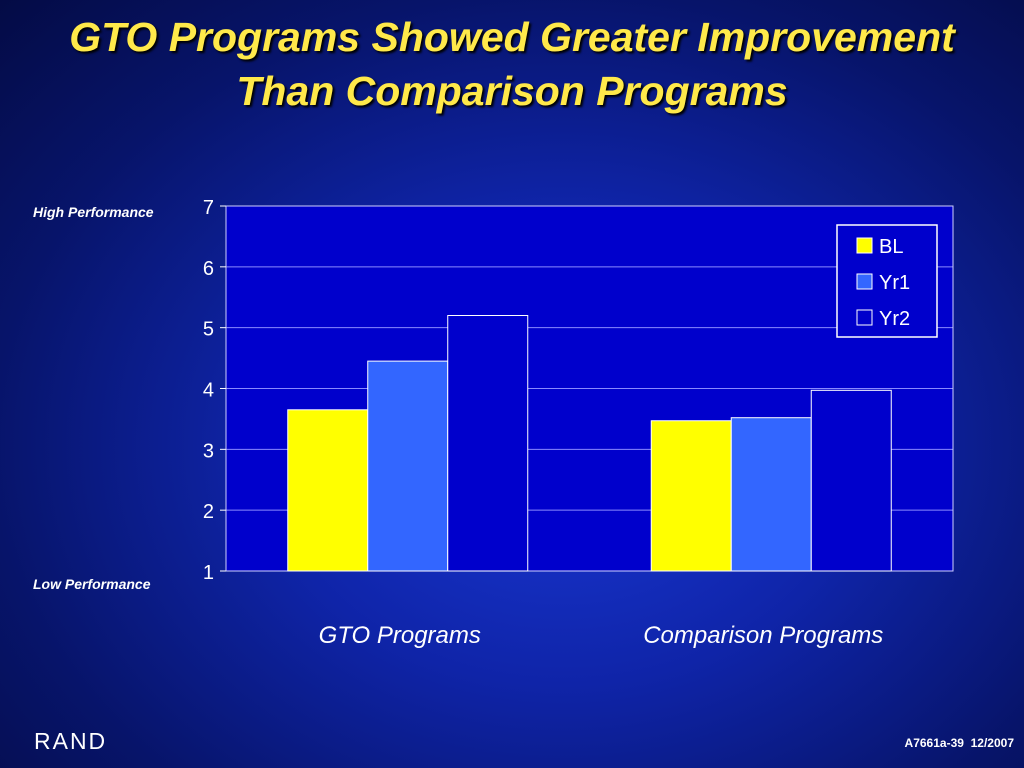  What do you see at coordinates (891, 247) in the screenshot?
I see `legend-label: BL` at bounding box center [891, 247].